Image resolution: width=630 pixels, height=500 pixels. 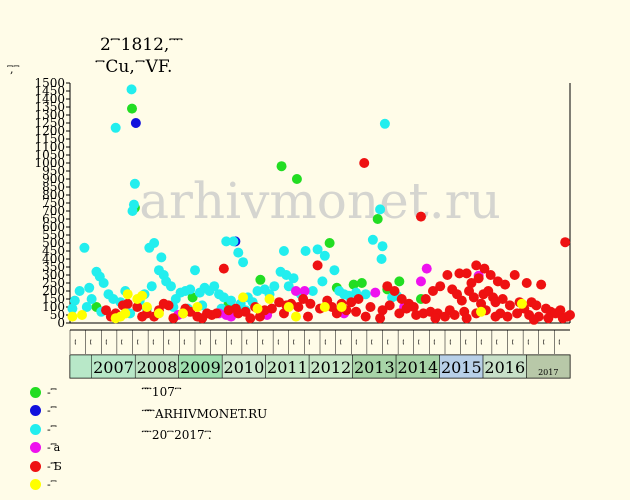 I want to click on y-tick-label: 1350, so click(x=49, y=107).